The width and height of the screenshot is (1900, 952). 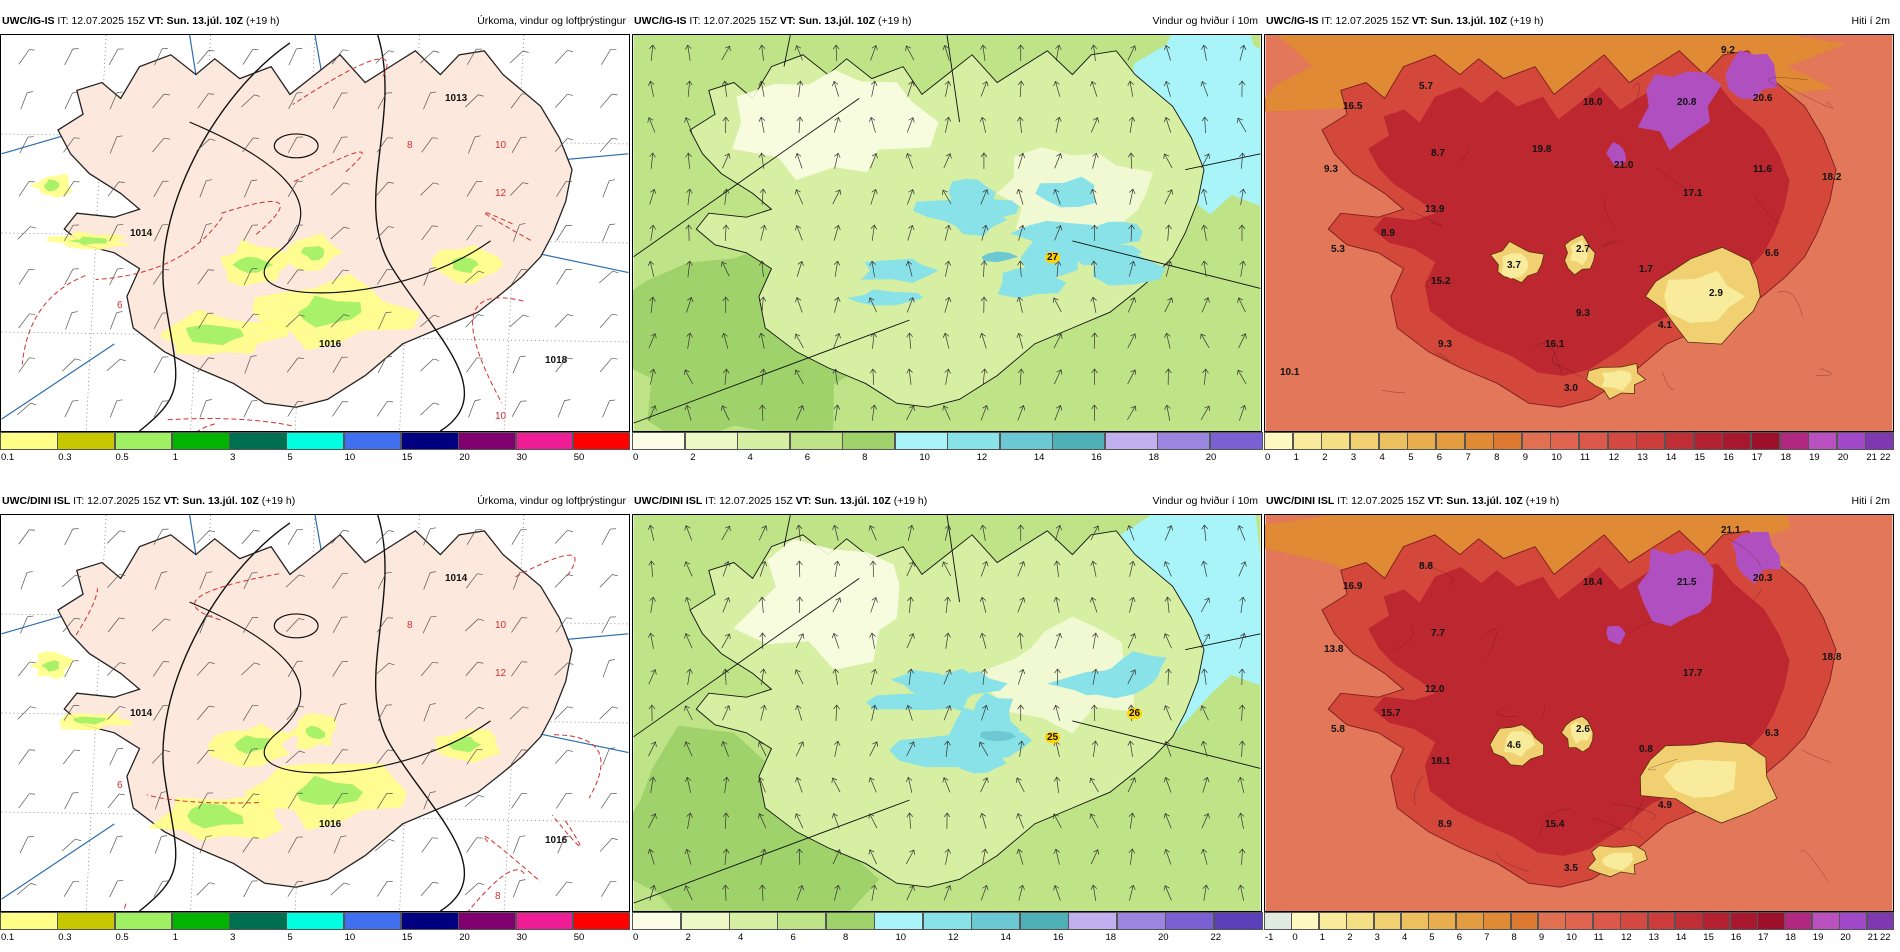 What do you see at coordinates (551, 501) in the screenshot?
I see `variable-title: Úrkoma, vindur og loftþrýstingur` at bounding box center [551, 501].